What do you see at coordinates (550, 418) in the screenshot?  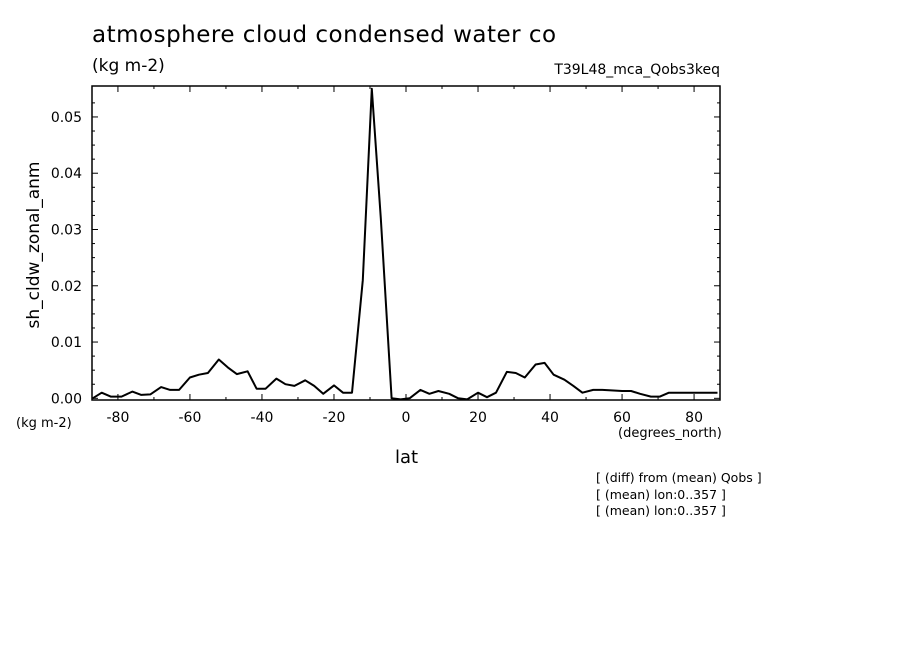 I see `x-tick-label: 40` at bounding box center [550, 418].